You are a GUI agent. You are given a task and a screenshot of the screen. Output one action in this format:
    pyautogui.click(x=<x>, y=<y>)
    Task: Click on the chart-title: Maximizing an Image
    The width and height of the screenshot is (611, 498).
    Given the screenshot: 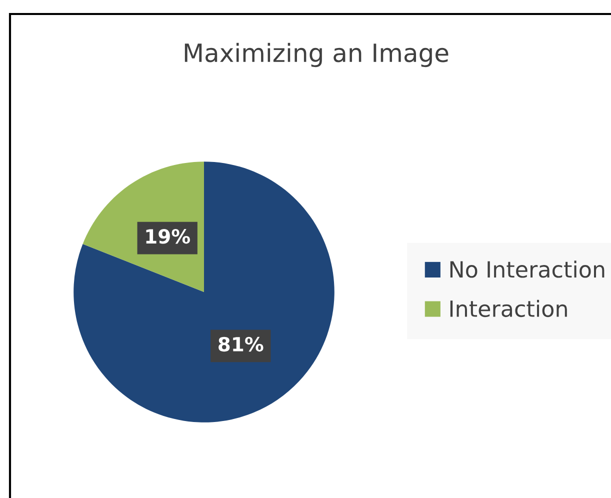 What is the action you would take?
    pyautogui.click(x=316, y=55)
    